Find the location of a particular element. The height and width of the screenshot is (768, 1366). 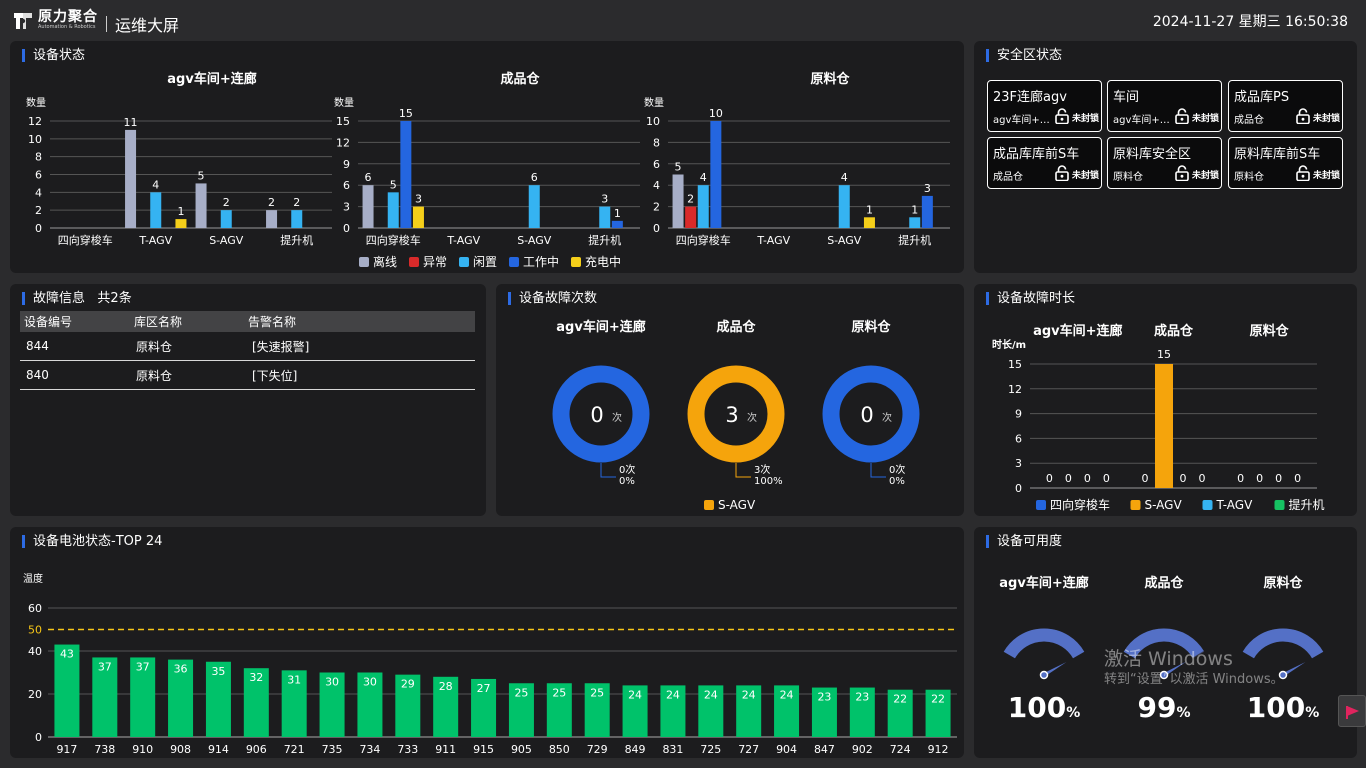

y-tick-label: 9 is located at coordinates (1018, 414).